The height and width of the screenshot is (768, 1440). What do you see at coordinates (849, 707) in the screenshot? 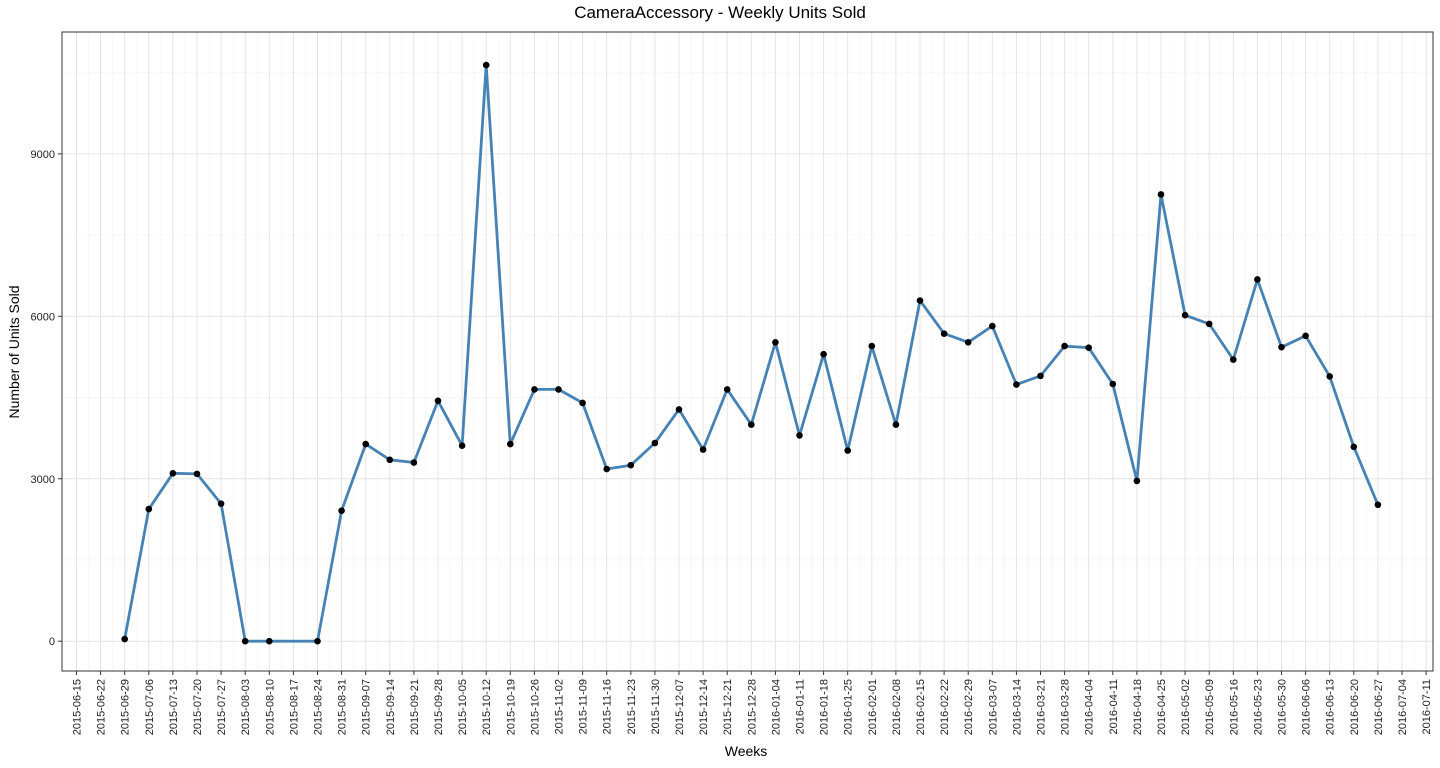
I see `x-tick-label: 2016-01-25` at bounding box center [849, 707].